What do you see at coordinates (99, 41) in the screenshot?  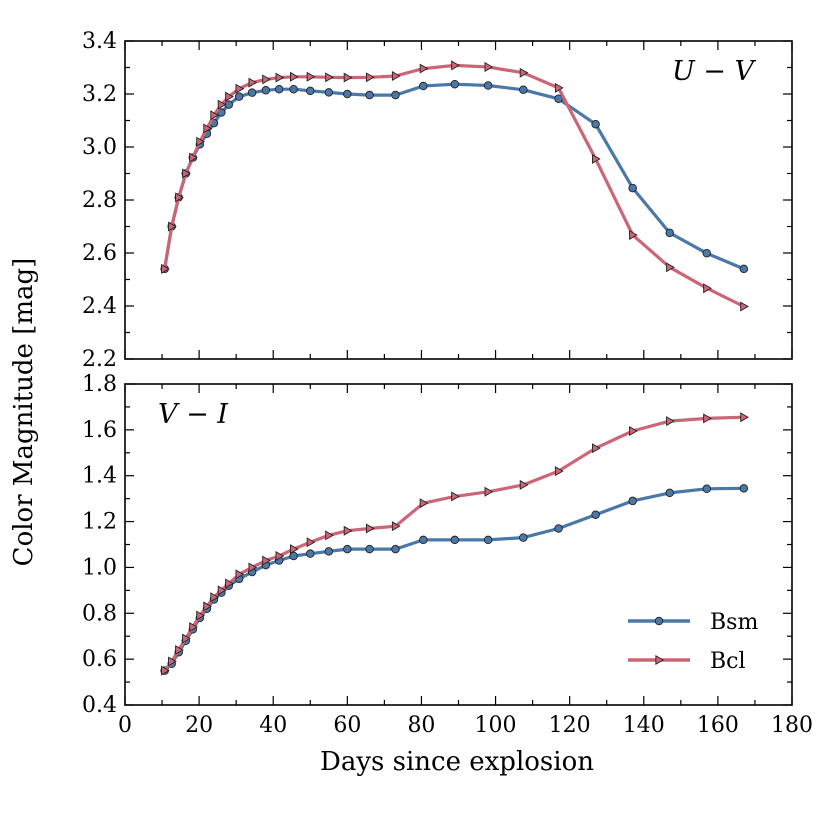 I see `y-tick-label: 3.4` at bounding box center [99, 41].